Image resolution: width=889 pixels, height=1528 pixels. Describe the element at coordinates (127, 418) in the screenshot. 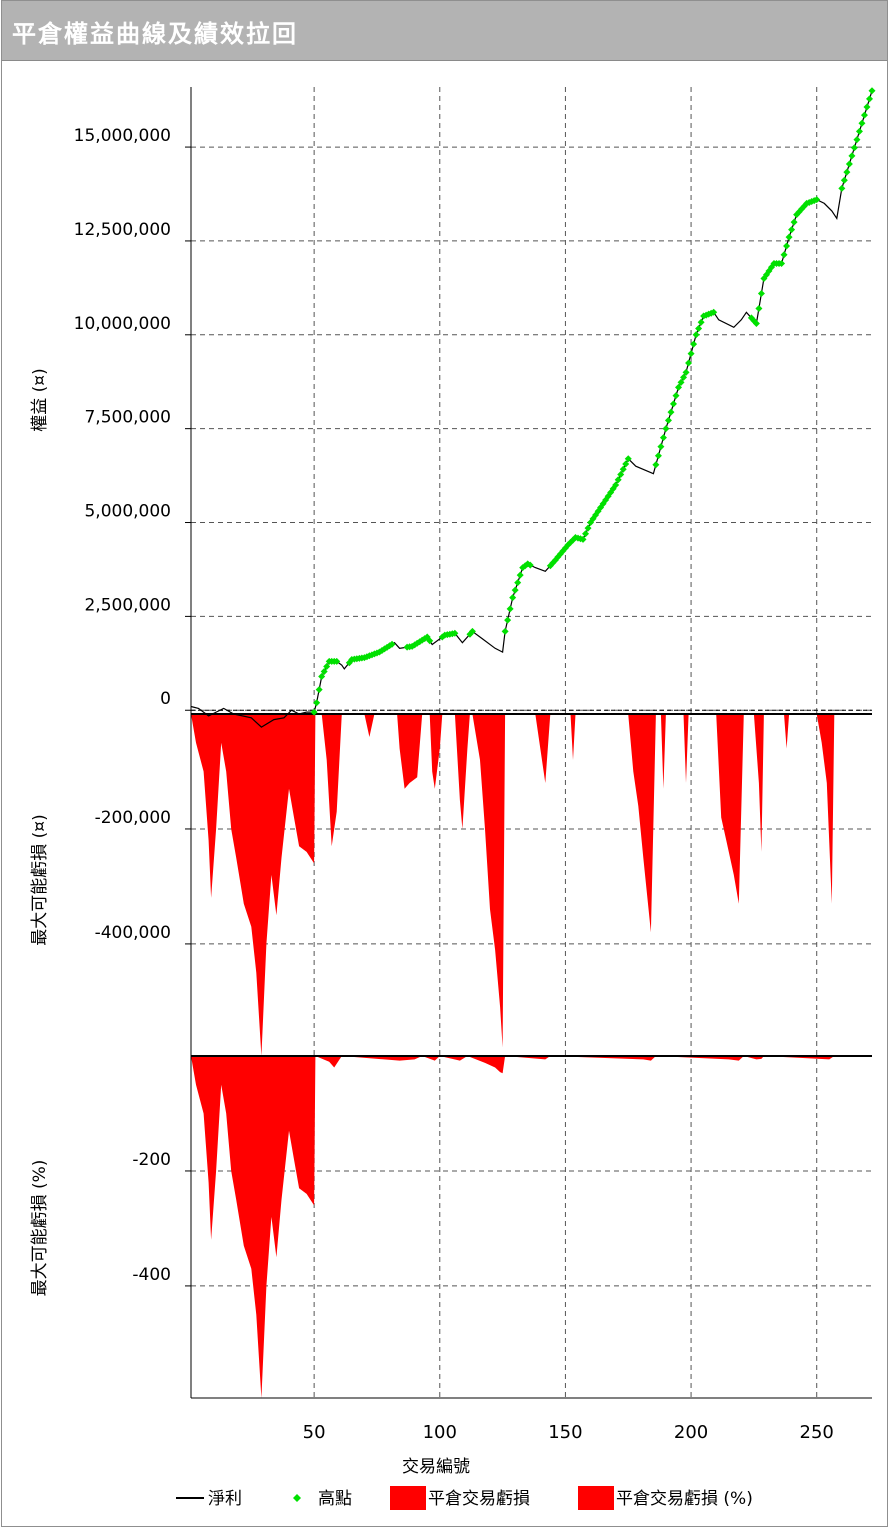

I see `equity-tick-label: 7,500,000` at that location.